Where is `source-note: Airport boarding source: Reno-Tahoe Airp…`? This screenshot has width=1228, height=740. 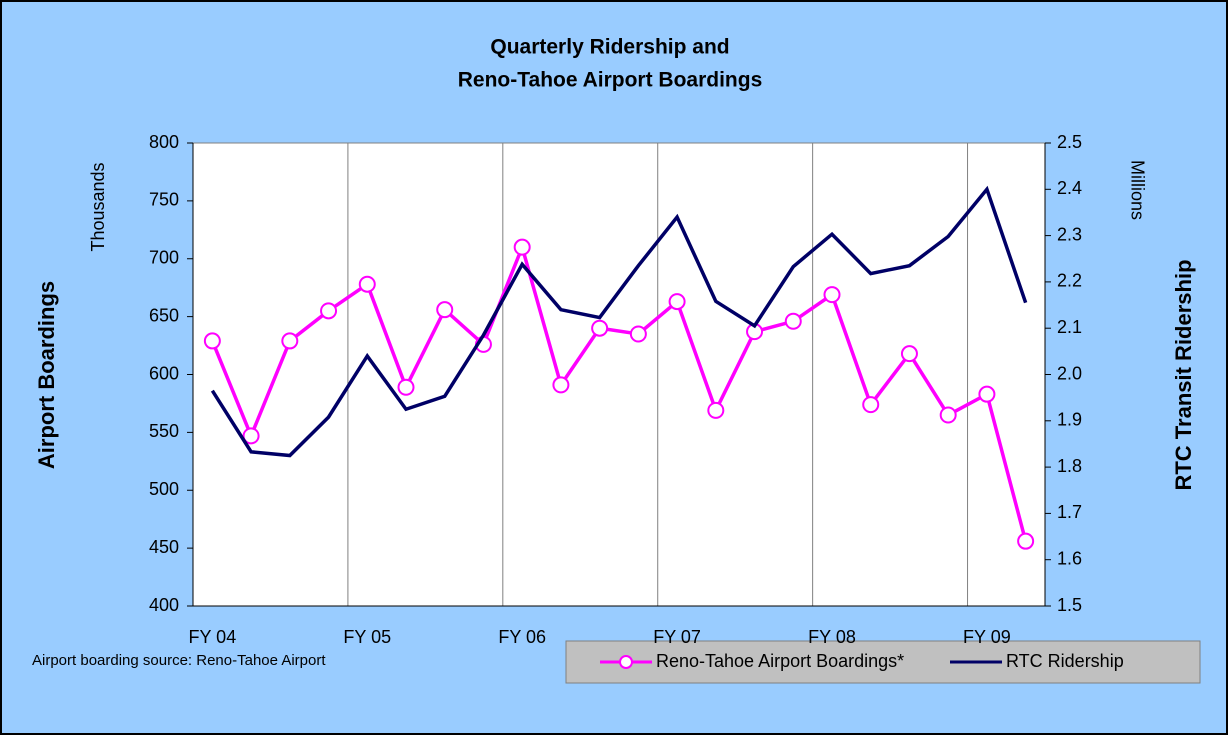 source-note: Airport boarding source: Reno-Tahoe Airp… is located at coordinates (179, 660).